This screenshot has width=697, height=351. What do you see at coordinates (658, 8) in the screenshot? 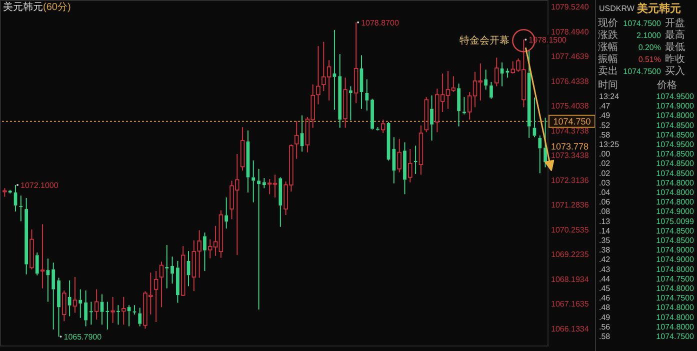
I see `text: 美元韩元` at bounding box center [658, 8].